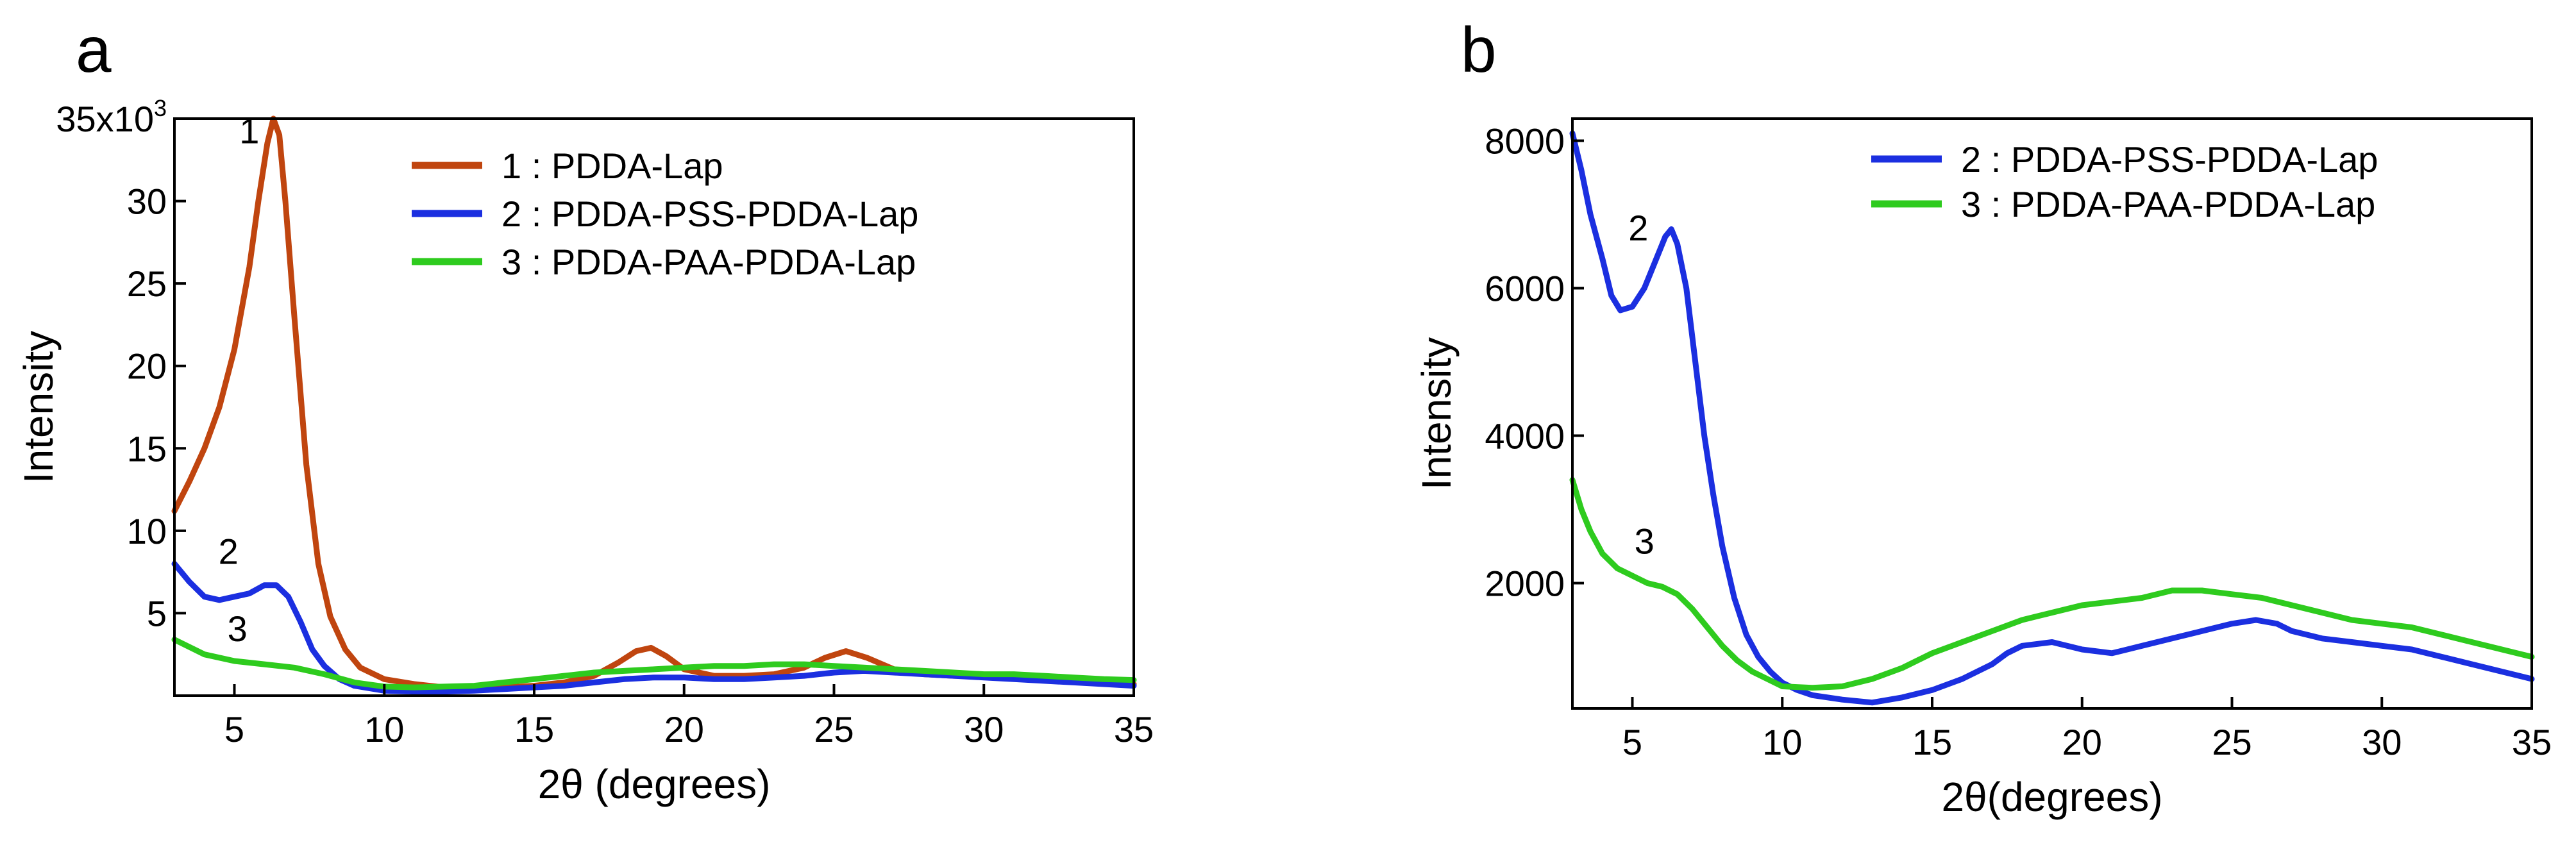 The width and height of the screenshot is (2576, 854). What do you see at coordinates (1525, 584) in the screenshot?
I see `y-tick-label: 2000` at bounding box center [1525, 584].